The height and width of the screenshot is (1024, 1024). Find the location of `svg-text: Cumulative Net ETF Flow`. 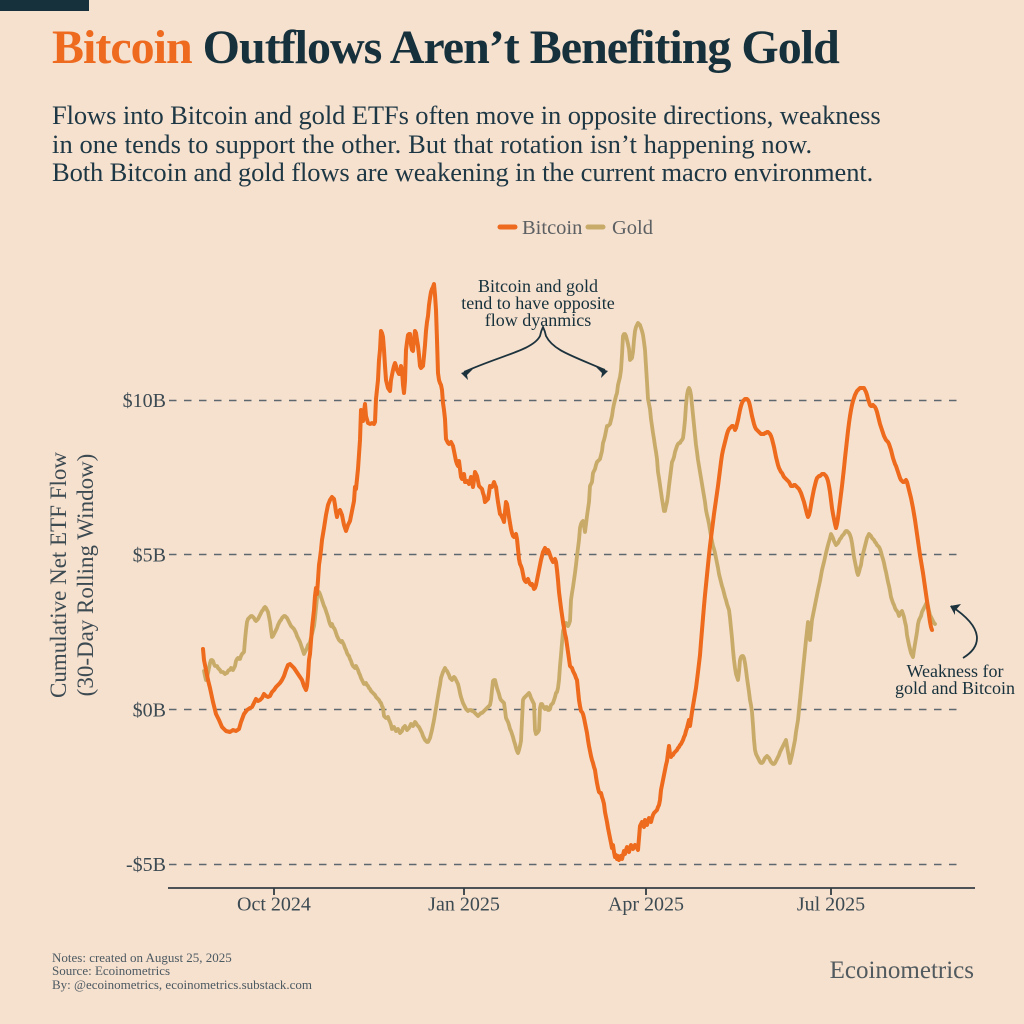

svg-text: Cumulative Net ETF Flow is located at coordinates (58, 575).